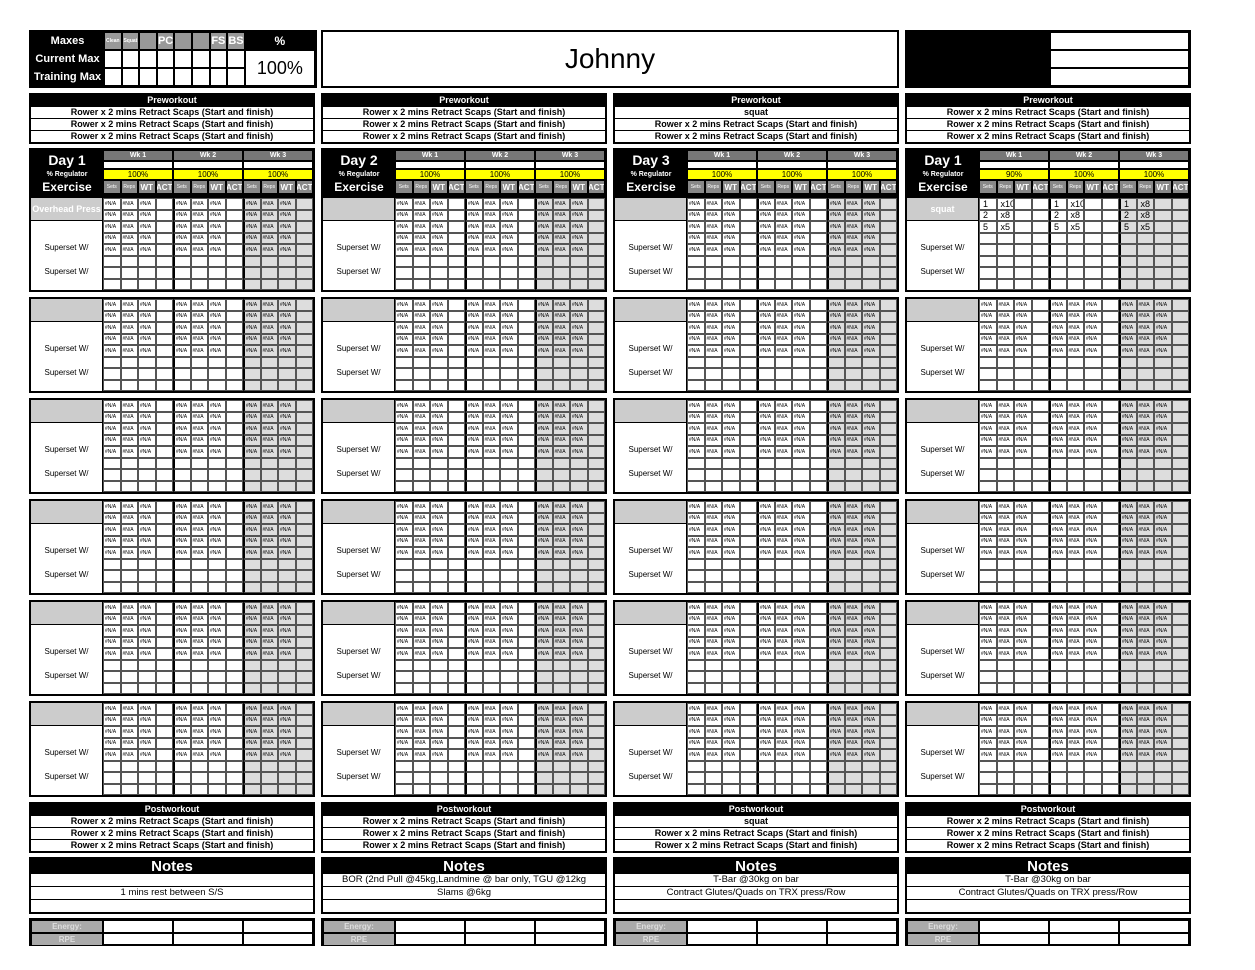 The width and height of the screenshot is (1255, 970). Describe the element at coordinates (200, 77) in the screenshot. I see `max-value-cell` at that location.